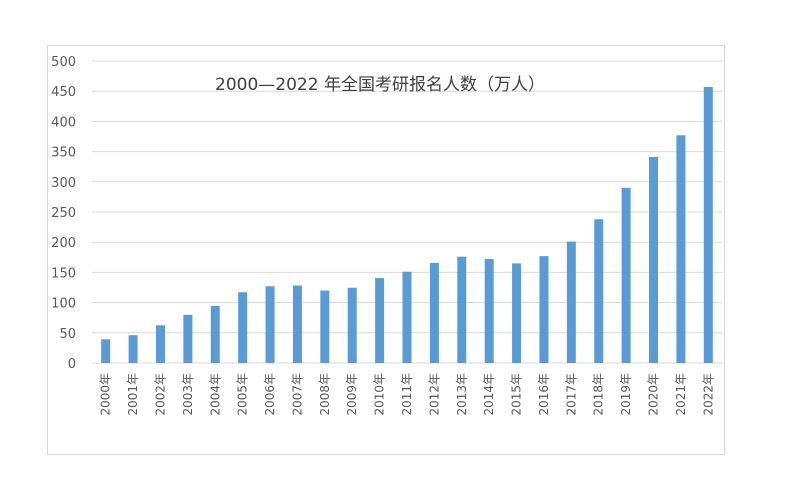  What do you see at coordinates (63, 122) in the screenshot?
I see `y-tick-label: 400` at bounding box center [63, 122].